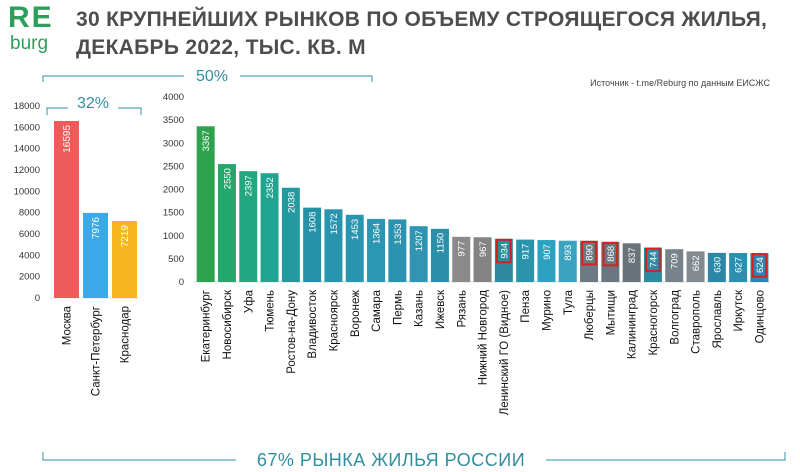  Describe the element at coordinates (334, 223) in the screenshot. I see `bar-value-label: 1572` at that location.